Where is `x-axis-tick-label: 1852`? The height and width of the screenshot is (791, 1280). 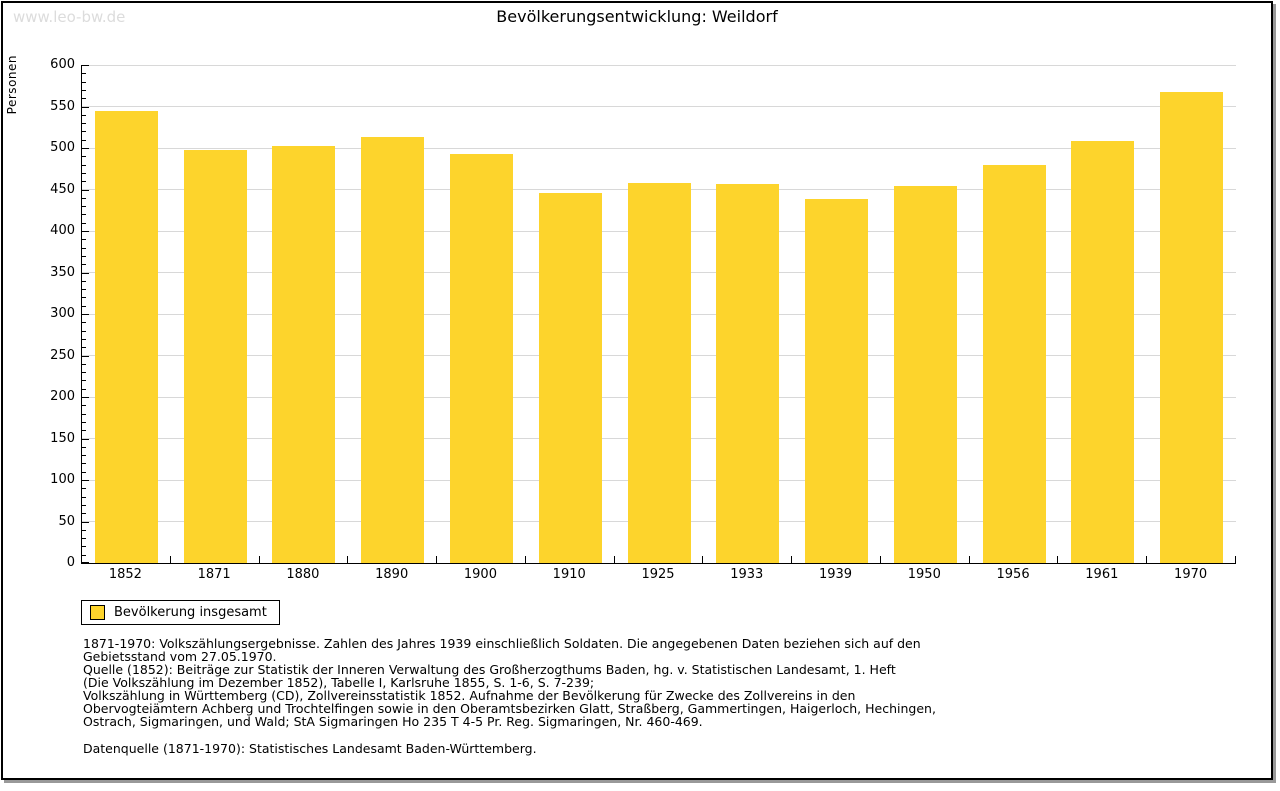 x-axis-tick-label: 1852 is located at coordinates (125, 574).